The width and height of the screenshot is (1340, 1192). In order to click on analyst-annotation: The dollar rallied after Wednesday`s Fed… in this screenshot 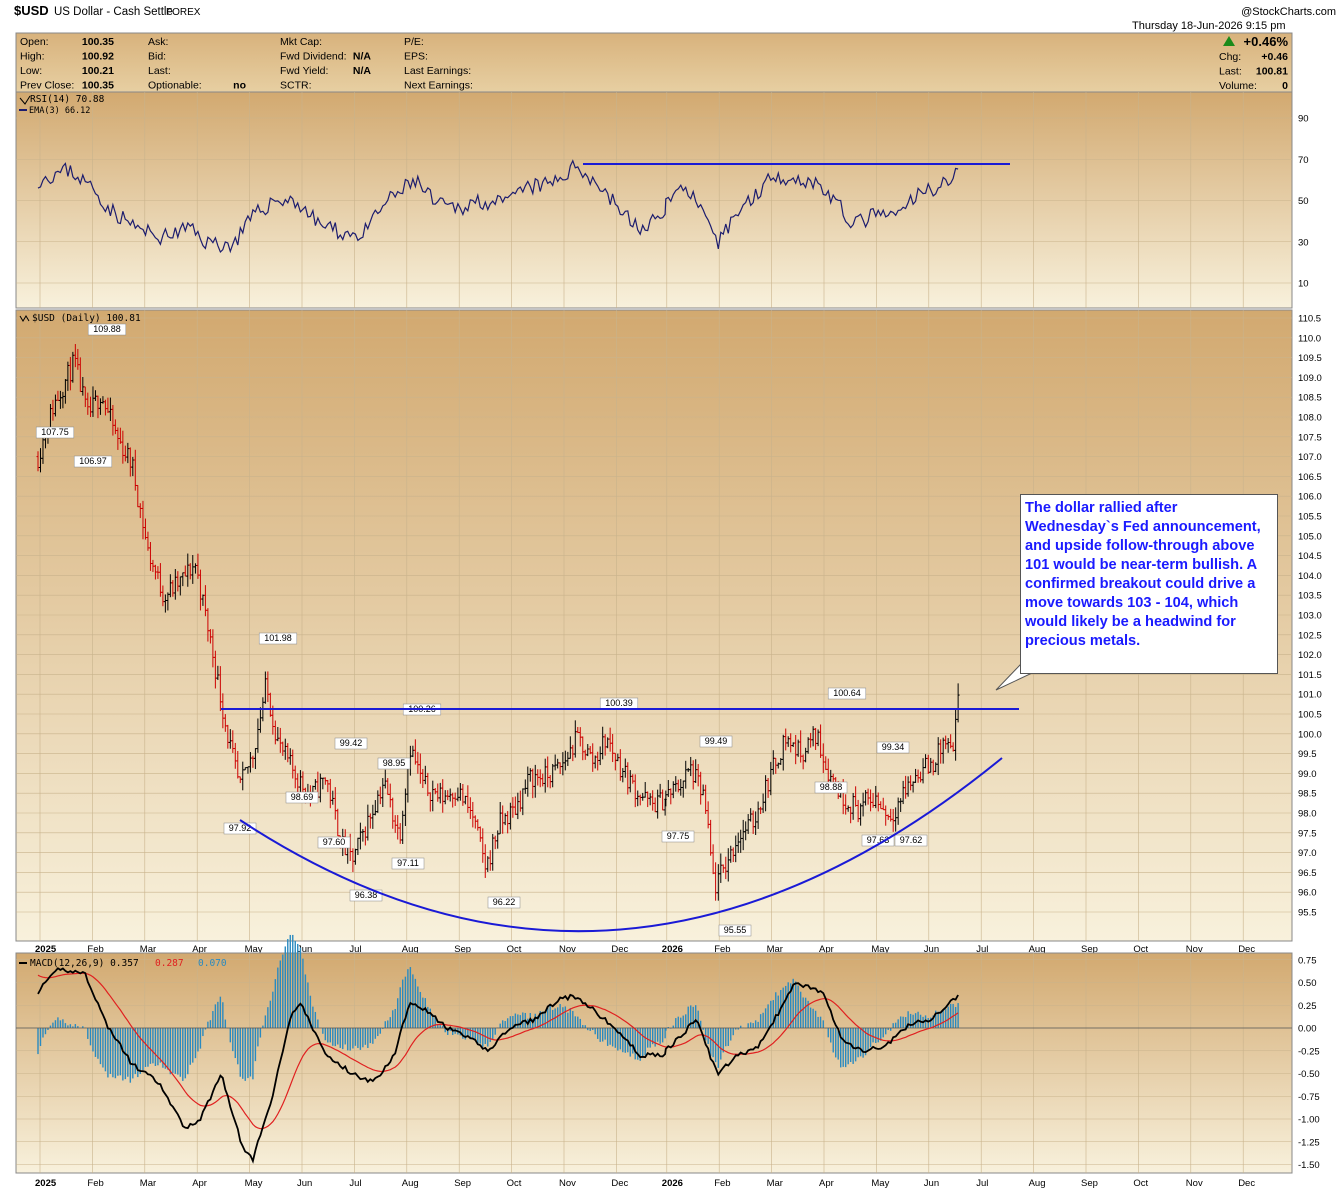, I will do `click(1149, 584)`.